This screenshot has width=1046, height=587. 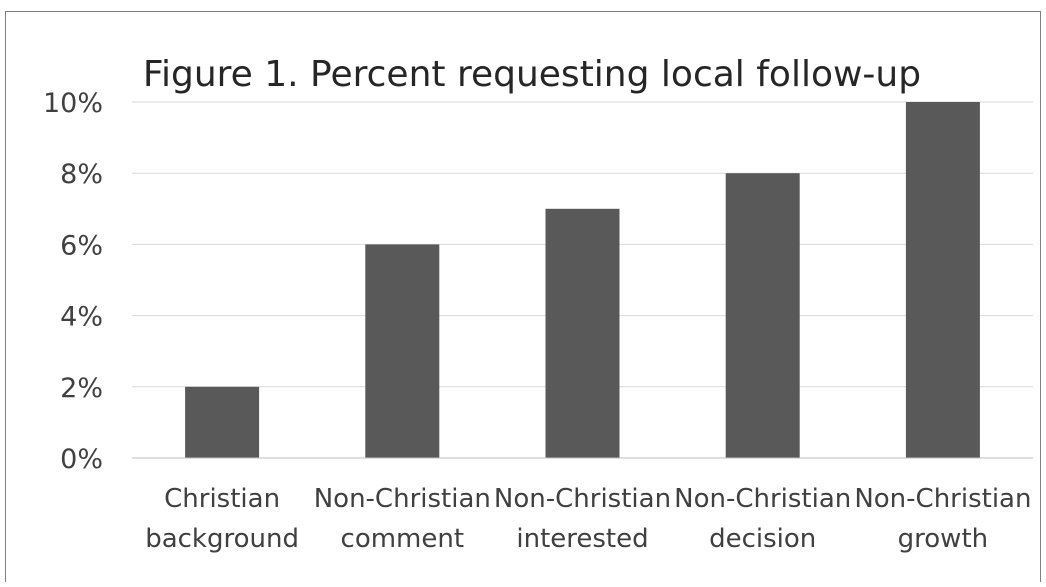 What do you see at coordinates (73, 103) in the screenshot?
I see `y-tick-label: 10%` at bounding box center [73, 103].